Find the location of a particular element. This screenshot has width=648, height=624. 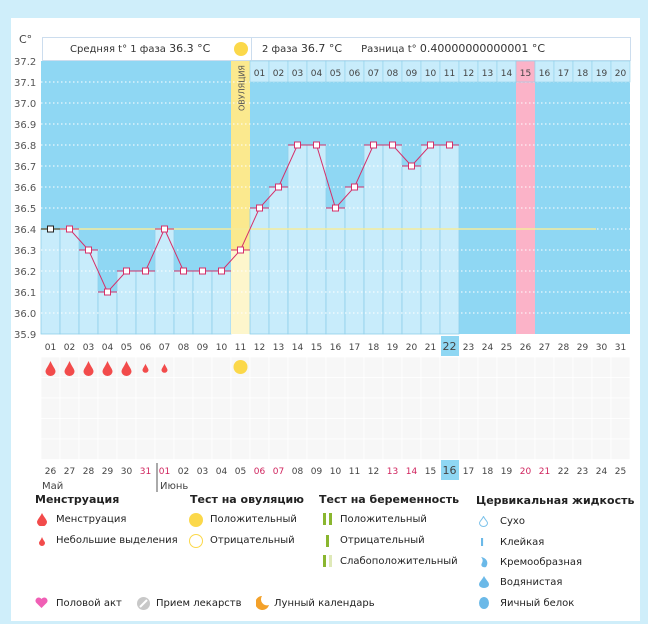

cycle-day-label: 24 is located at coordinates (488, 348).